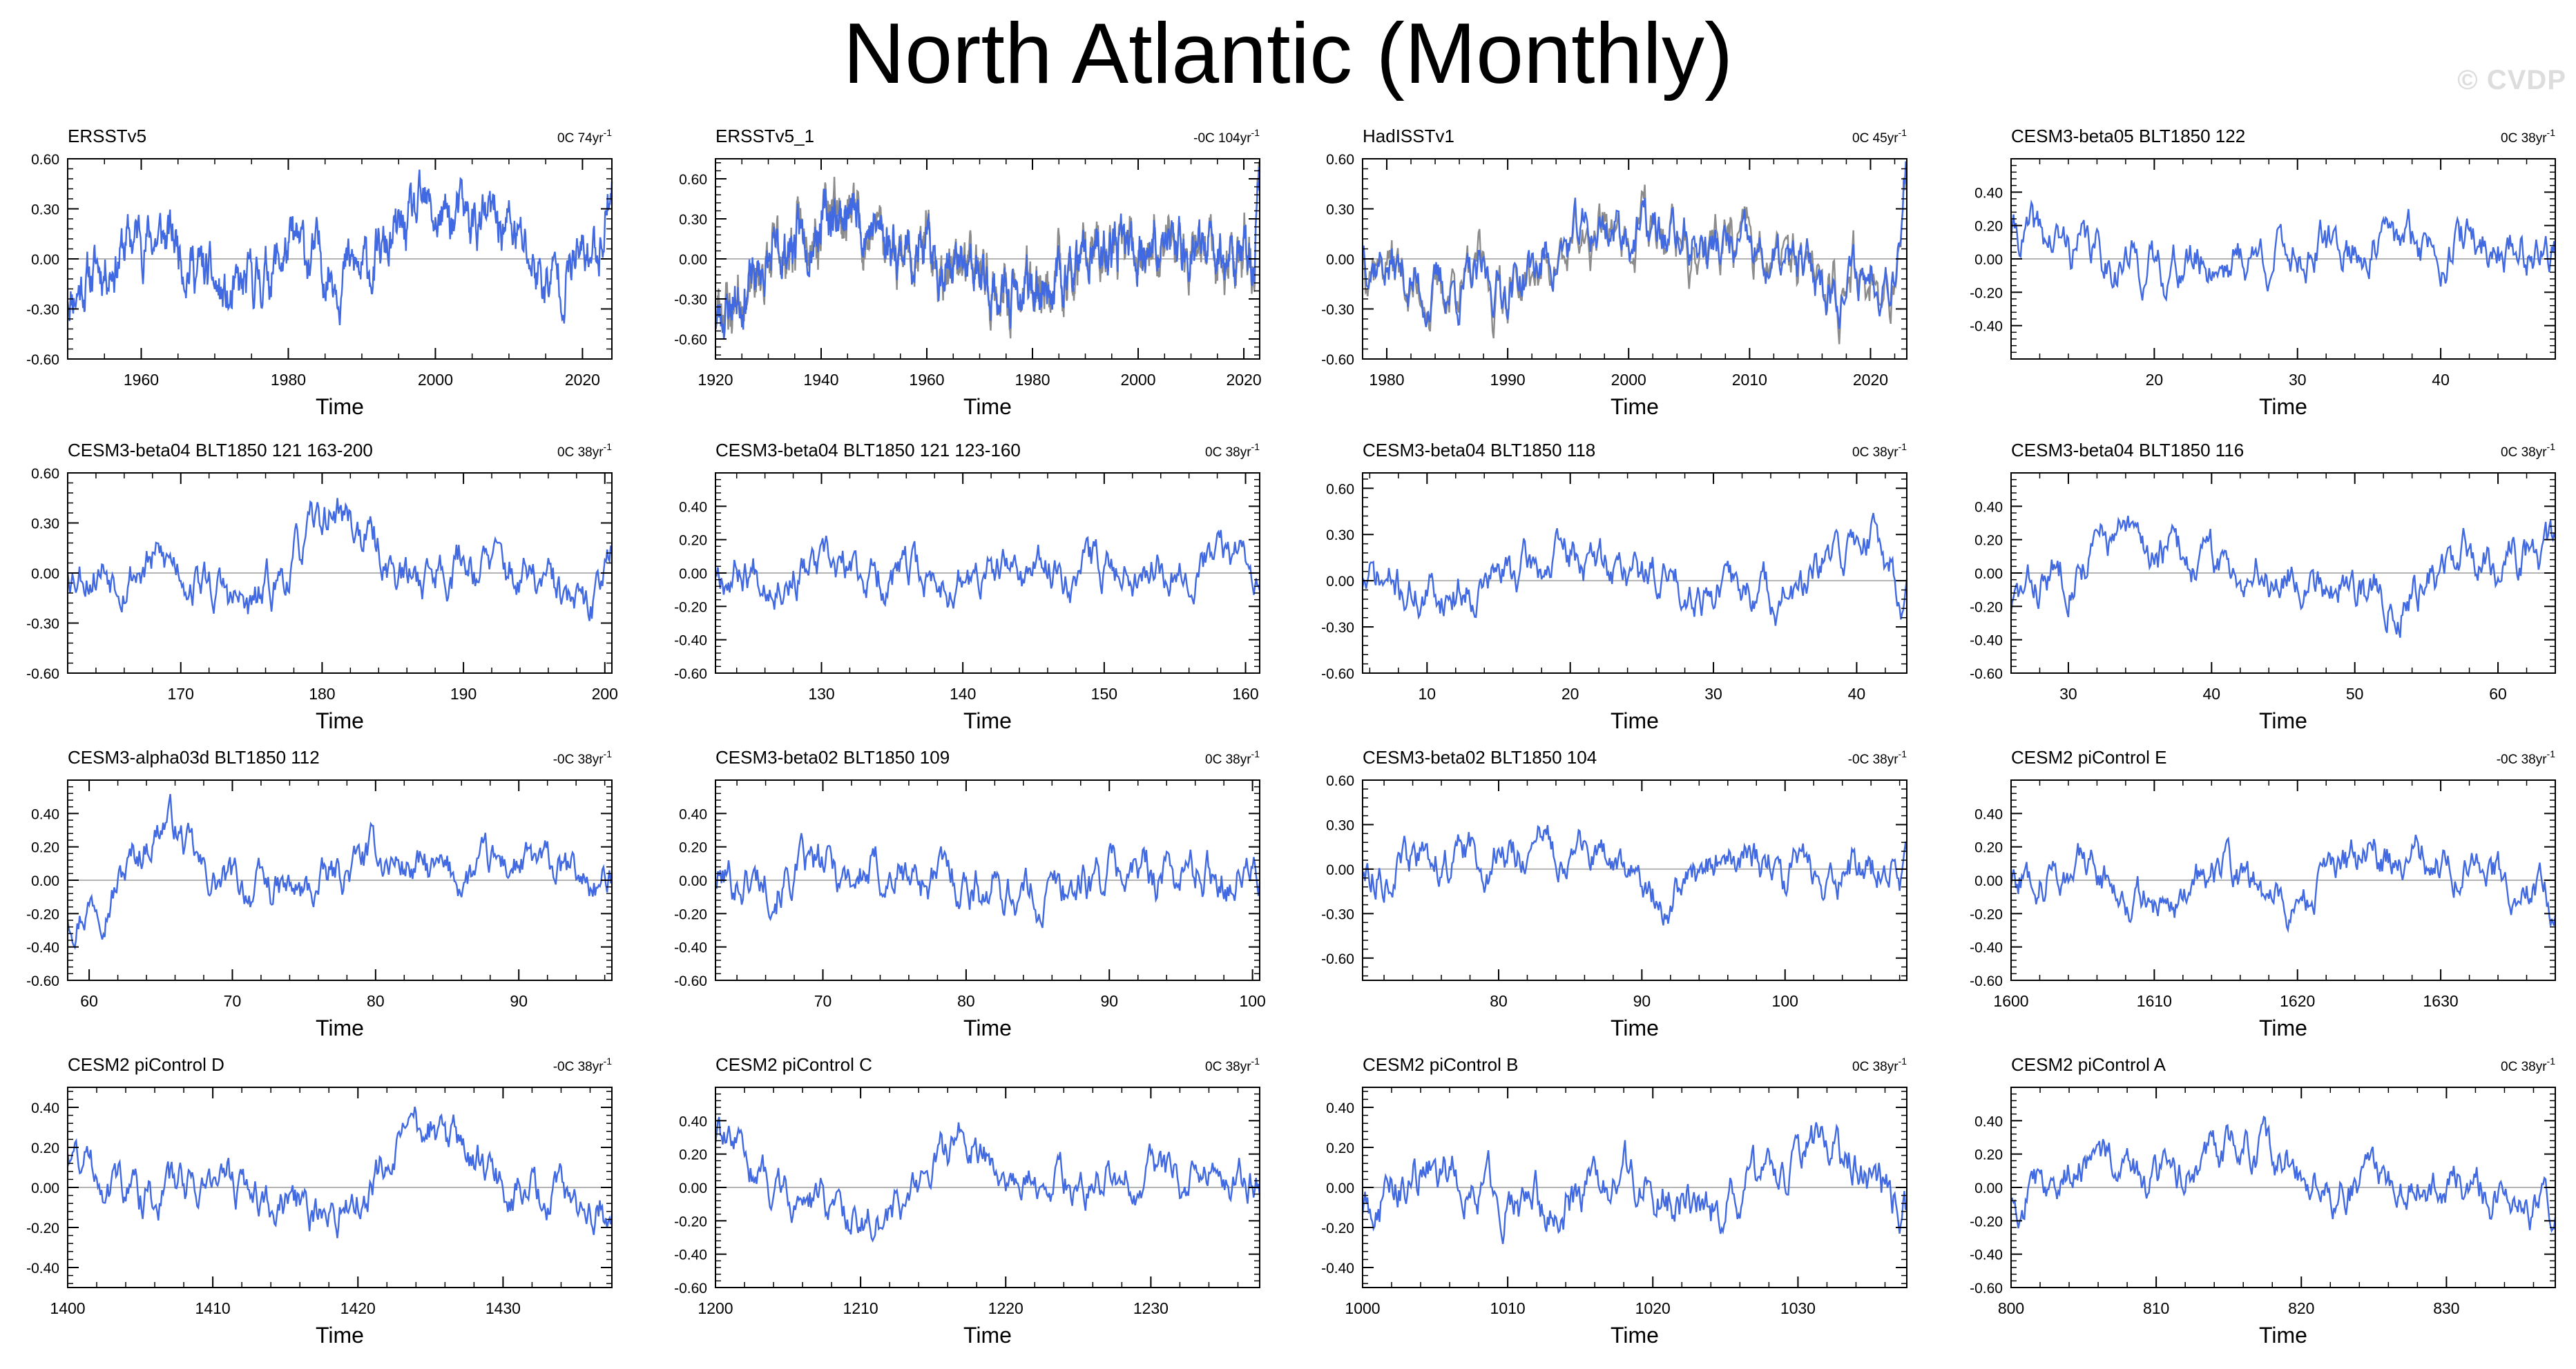  Describe the element at coordinates (2441, 1001) in the screenshot. I see `x-tick-label: 1630` at that location.